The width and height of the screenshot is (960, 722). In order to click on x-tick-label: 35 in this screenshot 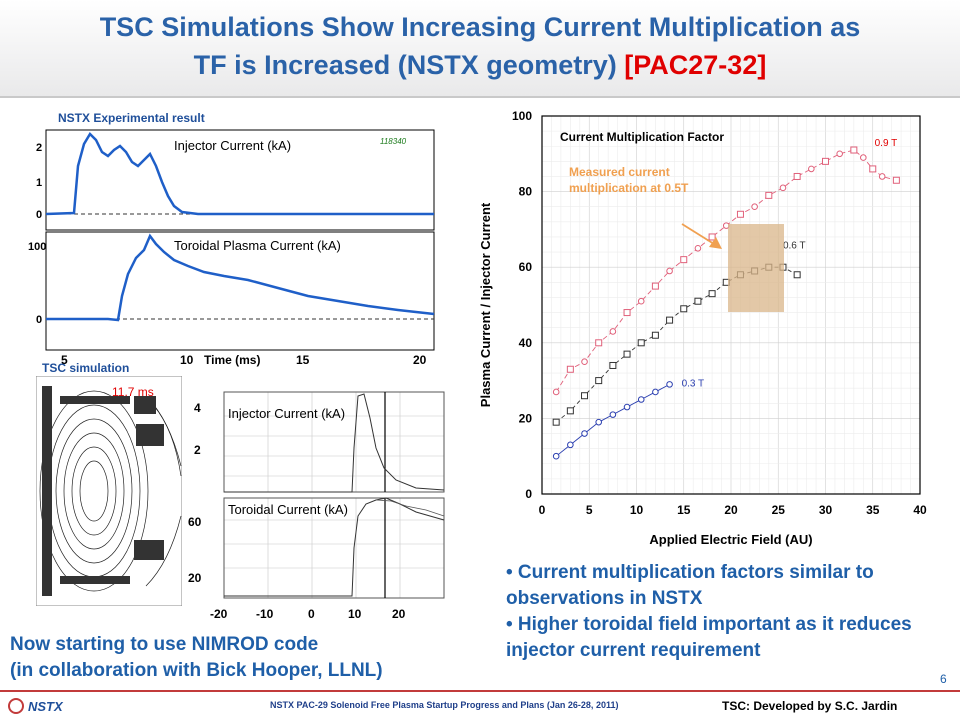, I will do `click(873, 510)`.